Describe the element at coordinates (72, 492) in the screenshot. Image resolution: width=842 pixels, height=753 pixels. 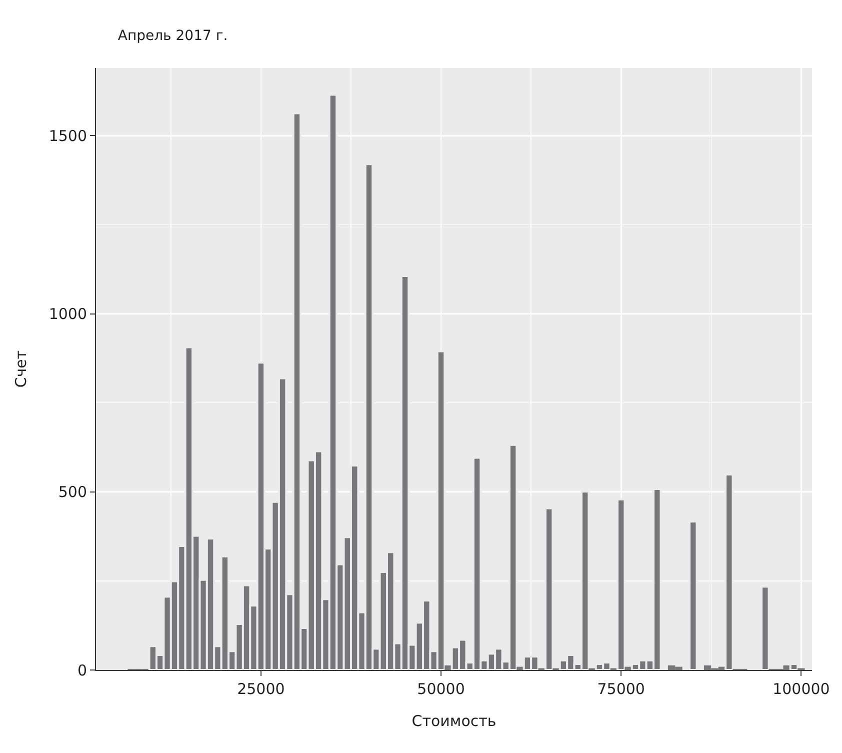
I see `y-tick-label: 500` at that location.